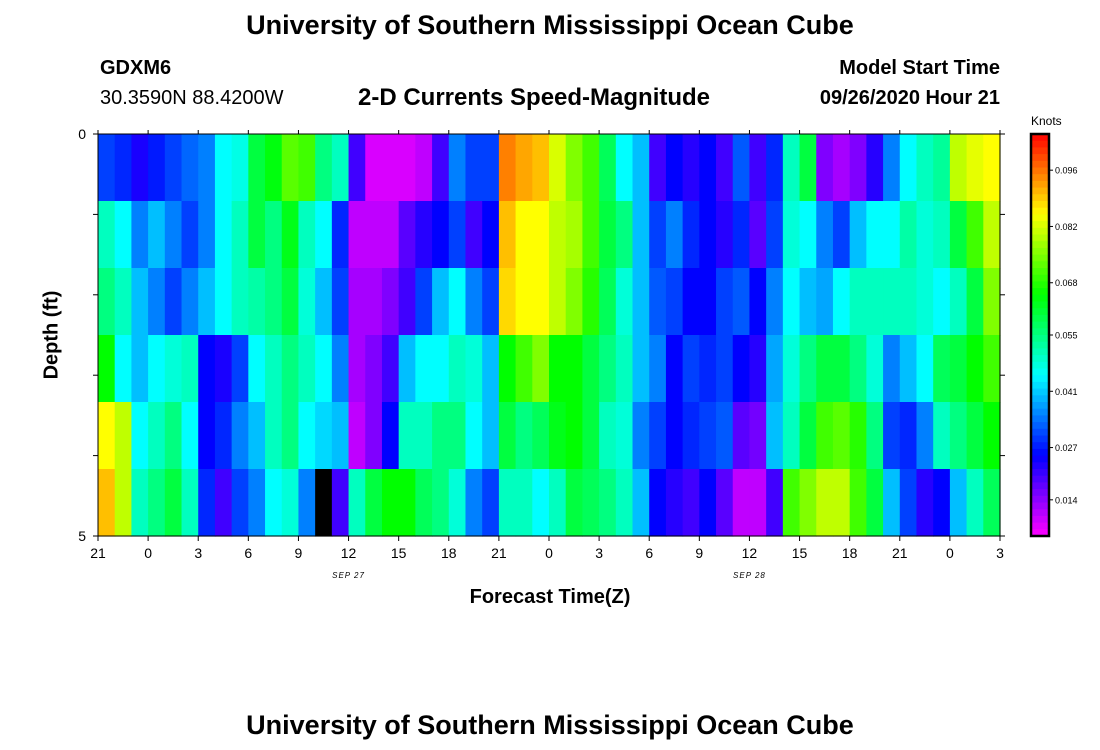  What do you see at coordinates (1066, 336) in the screenshot?
I see `colorbar-tick-label: 0.055` at bounding box center [1066, 336].